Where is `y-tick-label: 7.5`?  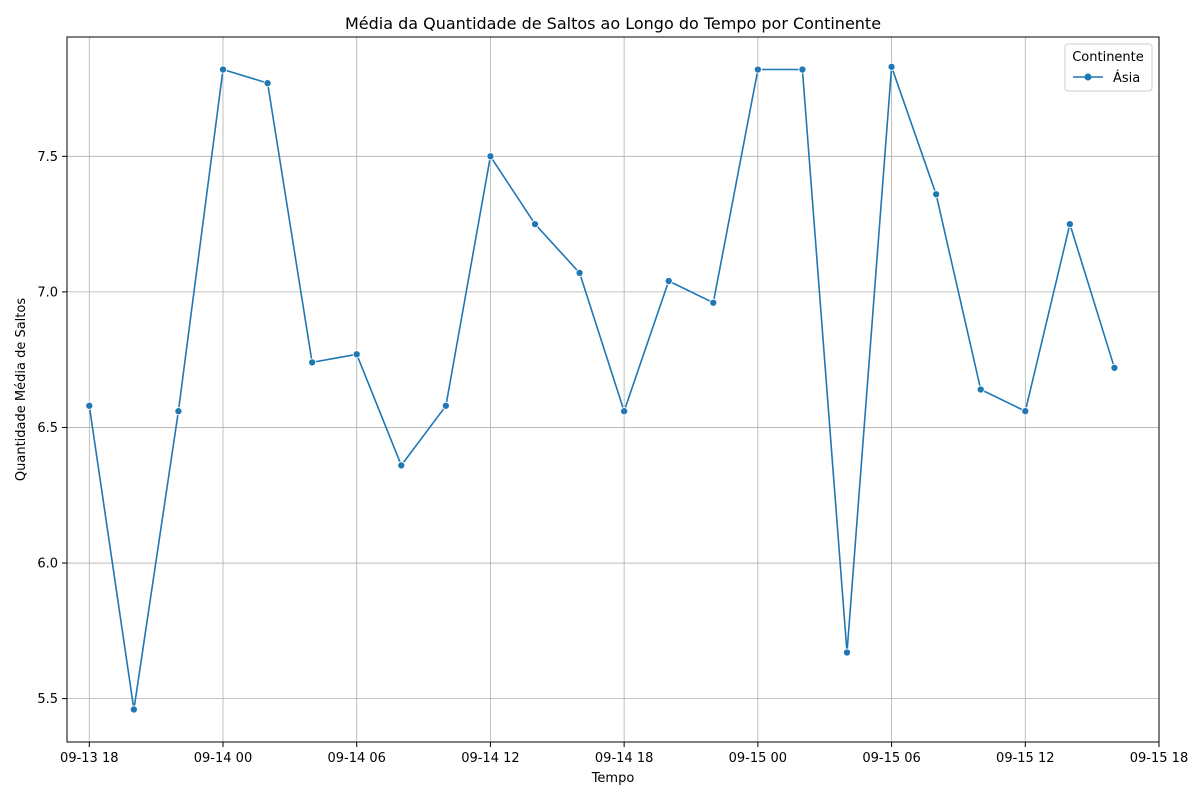
y-tick-label: 7.5 is located at coordinates (47, 157).